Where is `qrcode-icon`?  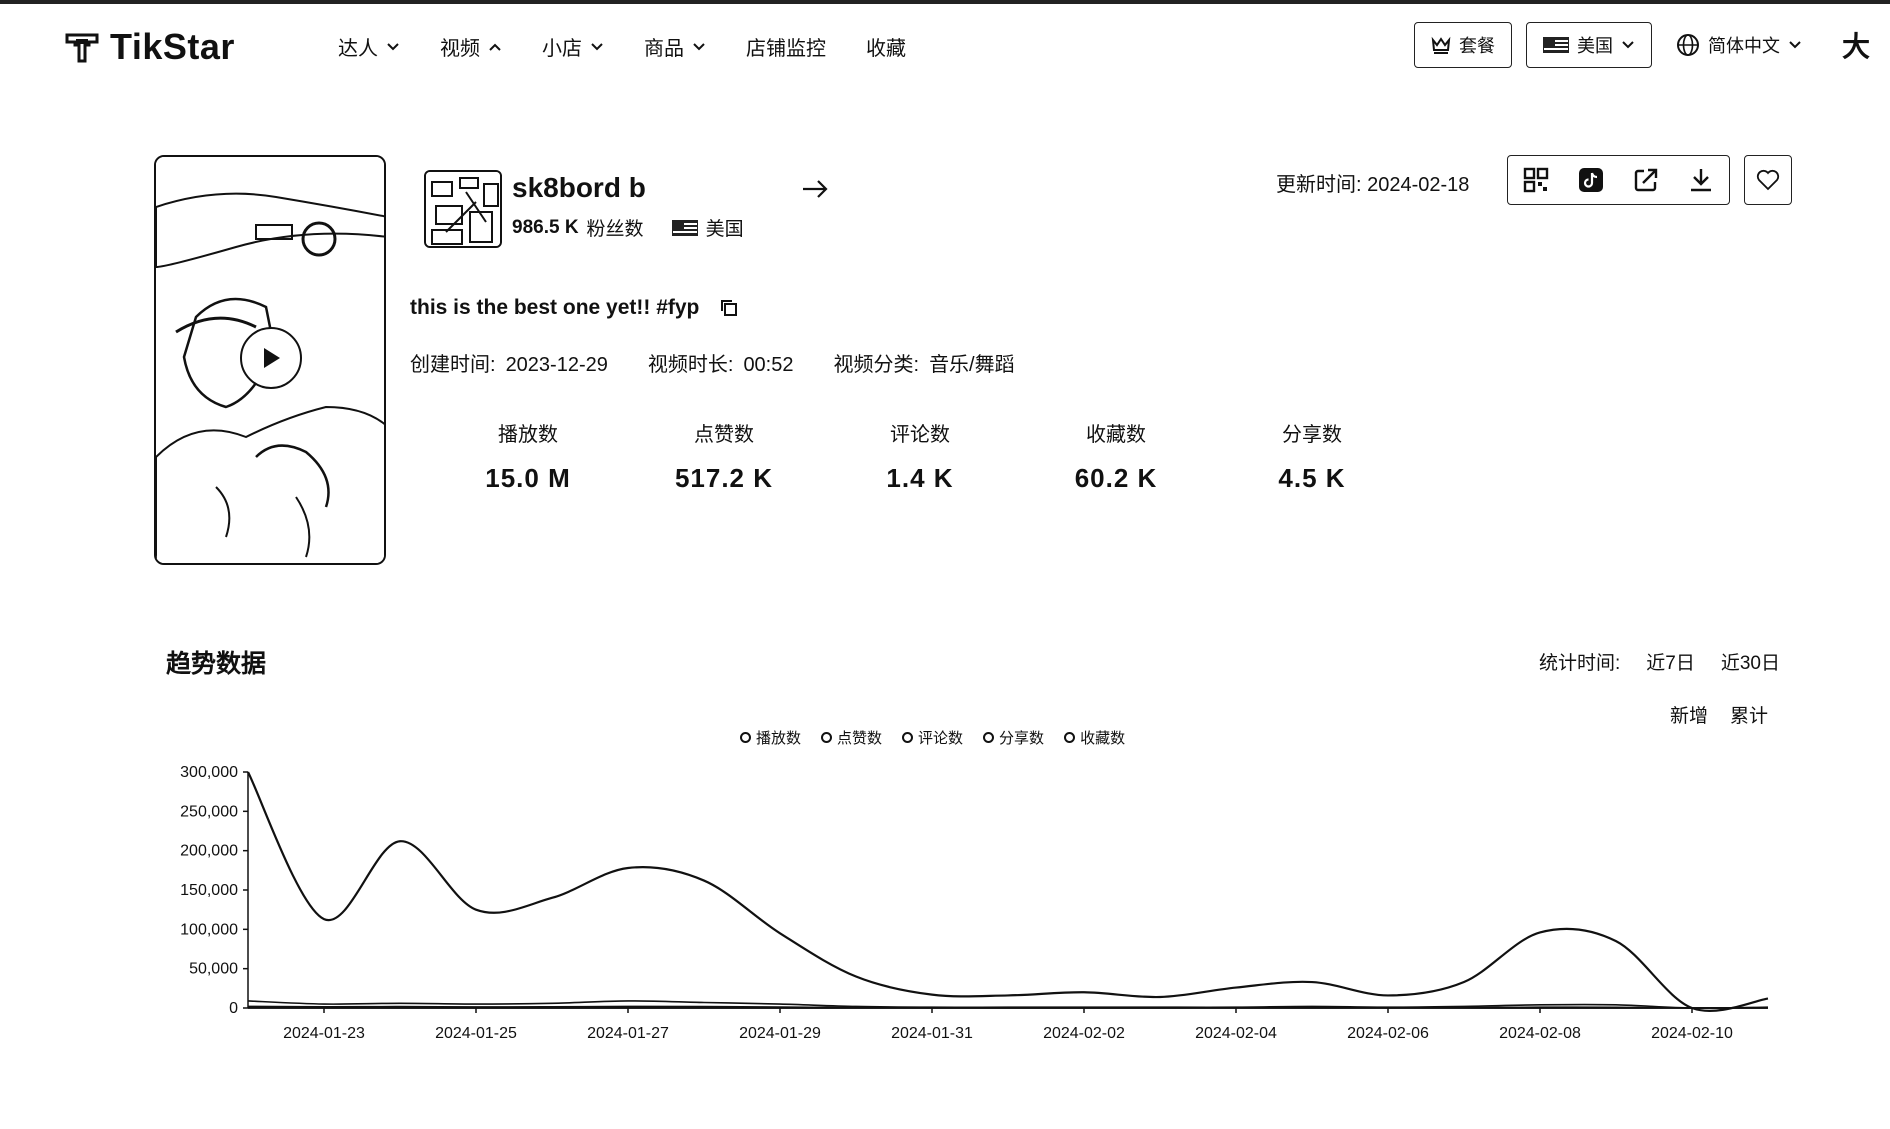
qrcode-icon is located at coordinates (1535, 180).